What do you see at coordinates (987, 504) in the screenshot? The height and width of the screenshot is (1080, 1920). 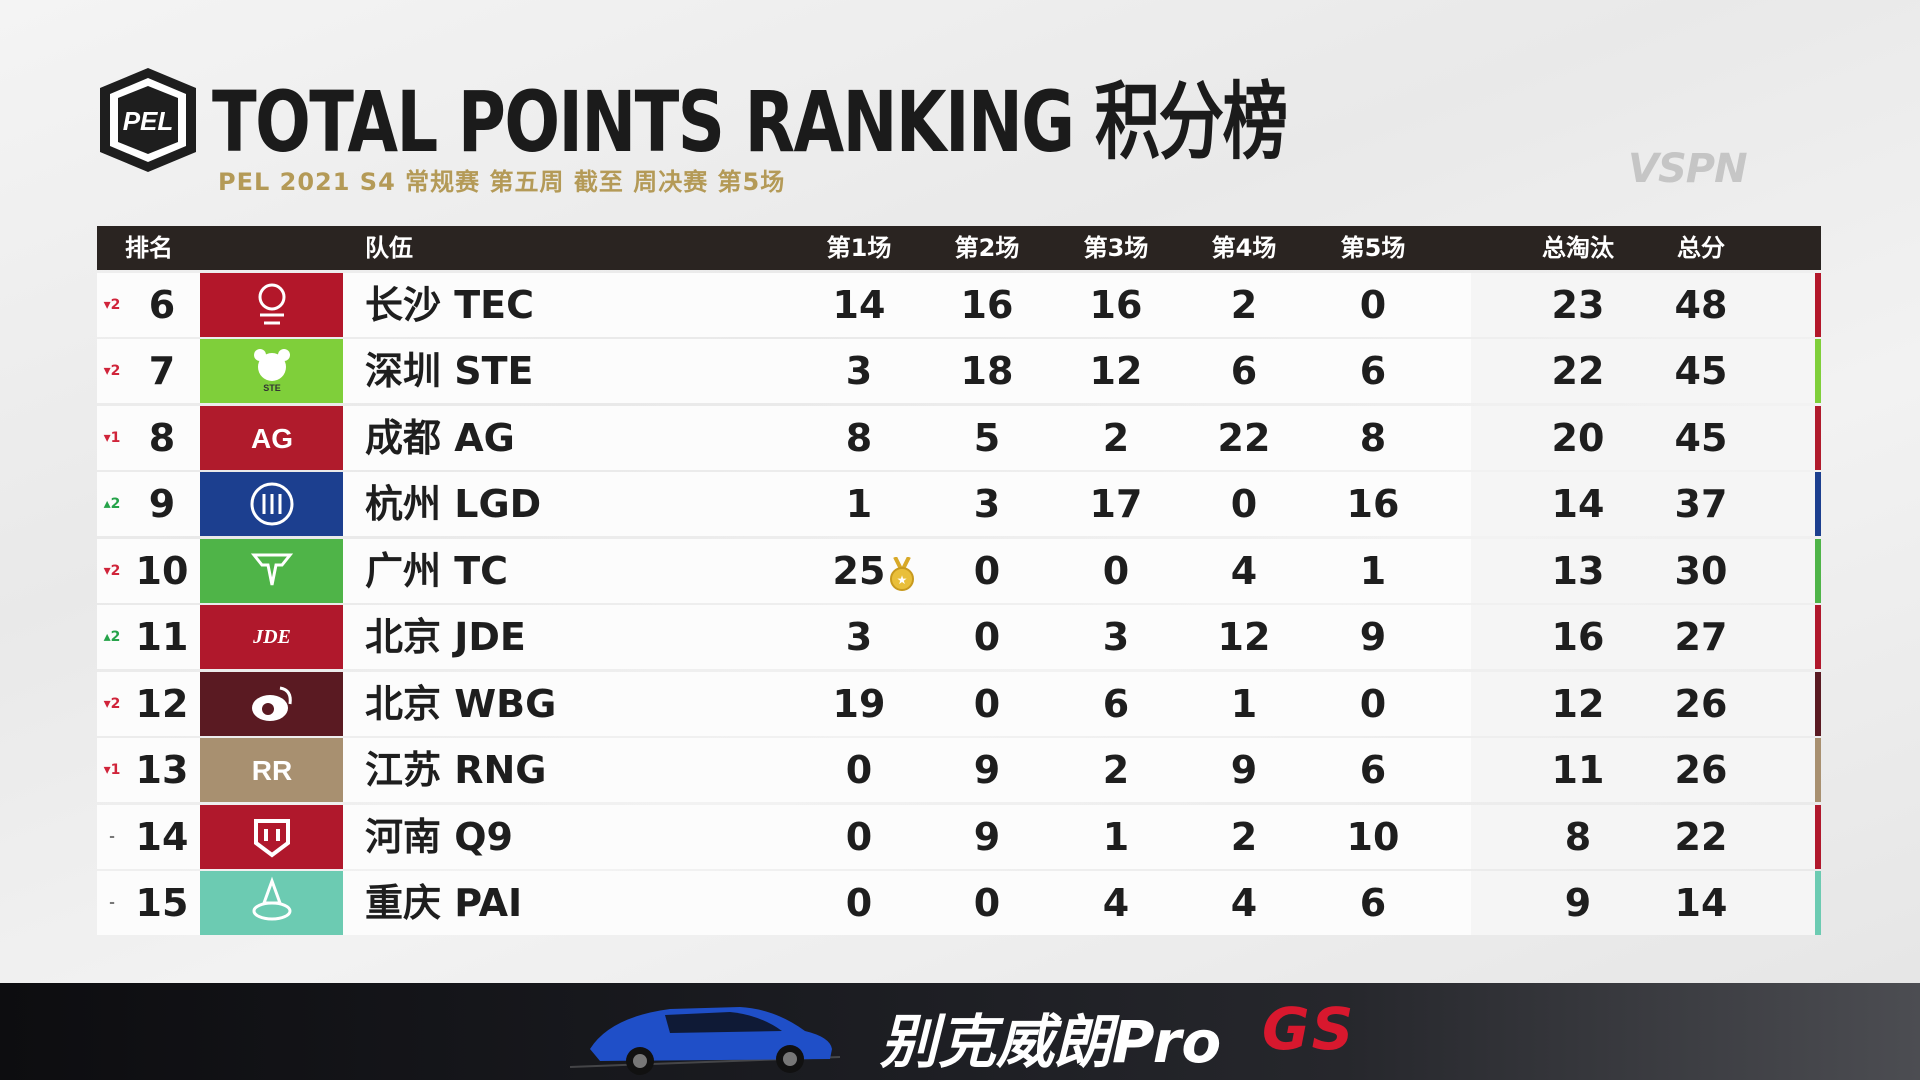 I see `score-m2: 3` at bounding box center [987, 504].